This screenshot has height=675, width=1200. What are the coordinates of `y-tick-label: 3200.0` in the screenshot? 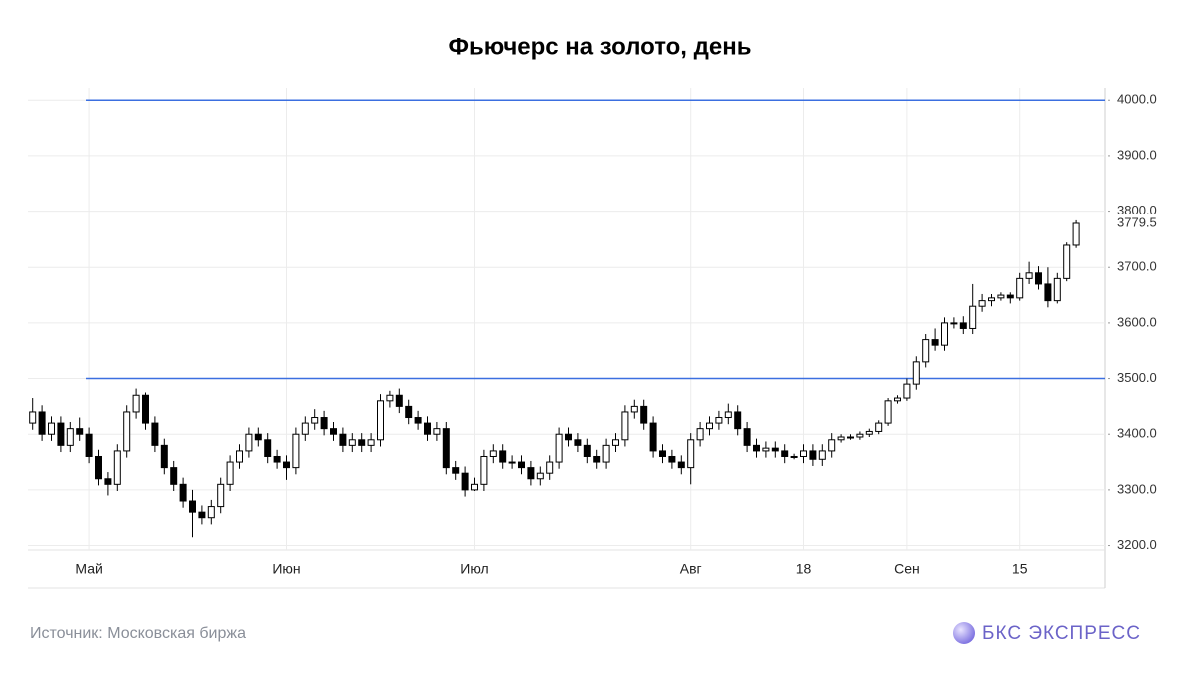 It's located at (1137, 544).